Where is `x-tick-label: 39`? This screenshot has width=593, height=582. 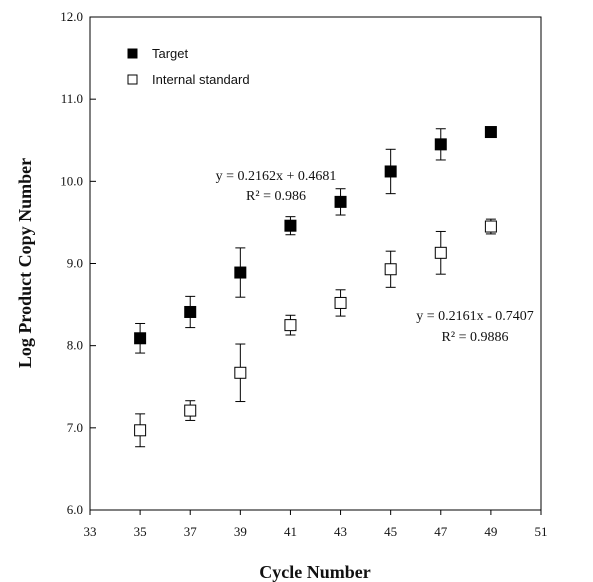 x-tick-label: 39 is located at coordinates (240, 531).